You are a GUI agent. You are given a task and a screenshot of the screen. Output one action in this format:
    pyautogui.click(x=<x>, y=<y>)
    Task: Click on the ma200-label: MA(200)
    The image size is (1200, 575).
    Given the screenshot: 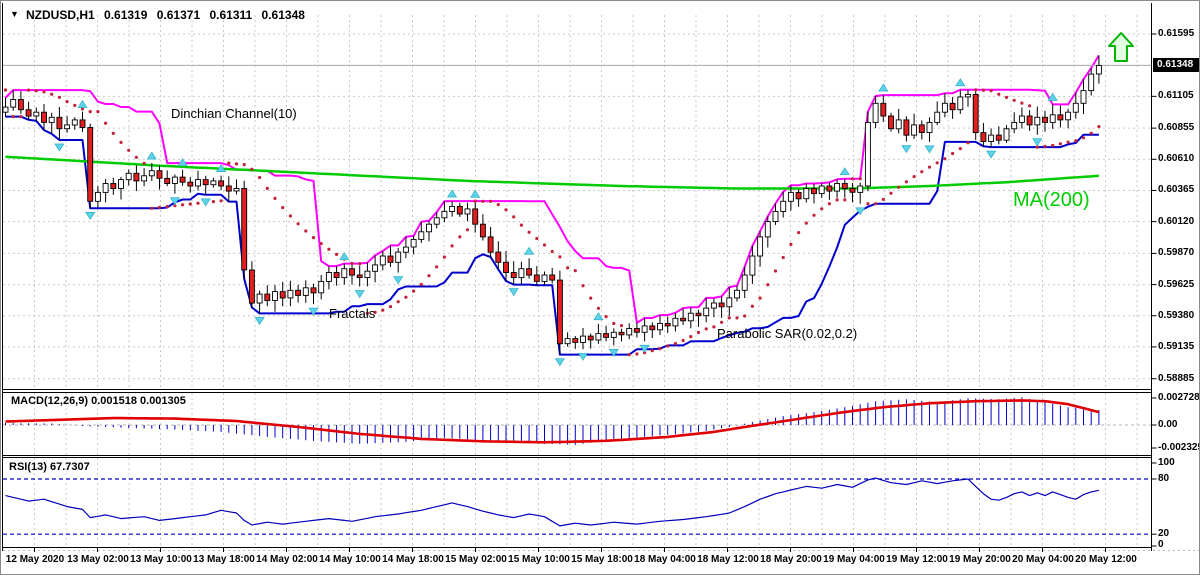 What is the action you would take?
    pyautogui.click(x=1051, y=200)
    